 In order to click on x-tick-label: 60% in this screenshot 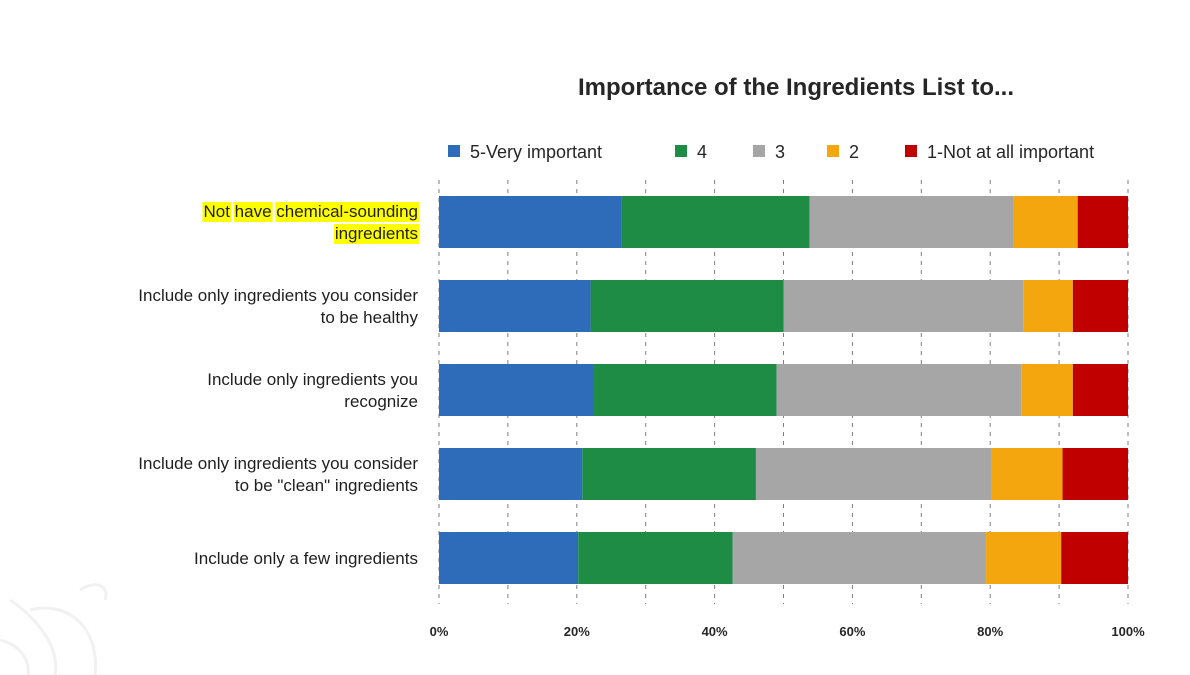, I will do `click(852, 631)`.